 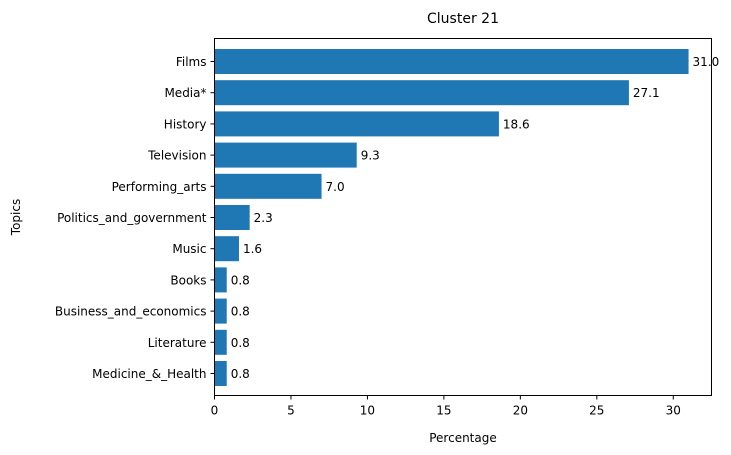 I want to click on chart-title: Cluster 21, so click(x=463, y=19).